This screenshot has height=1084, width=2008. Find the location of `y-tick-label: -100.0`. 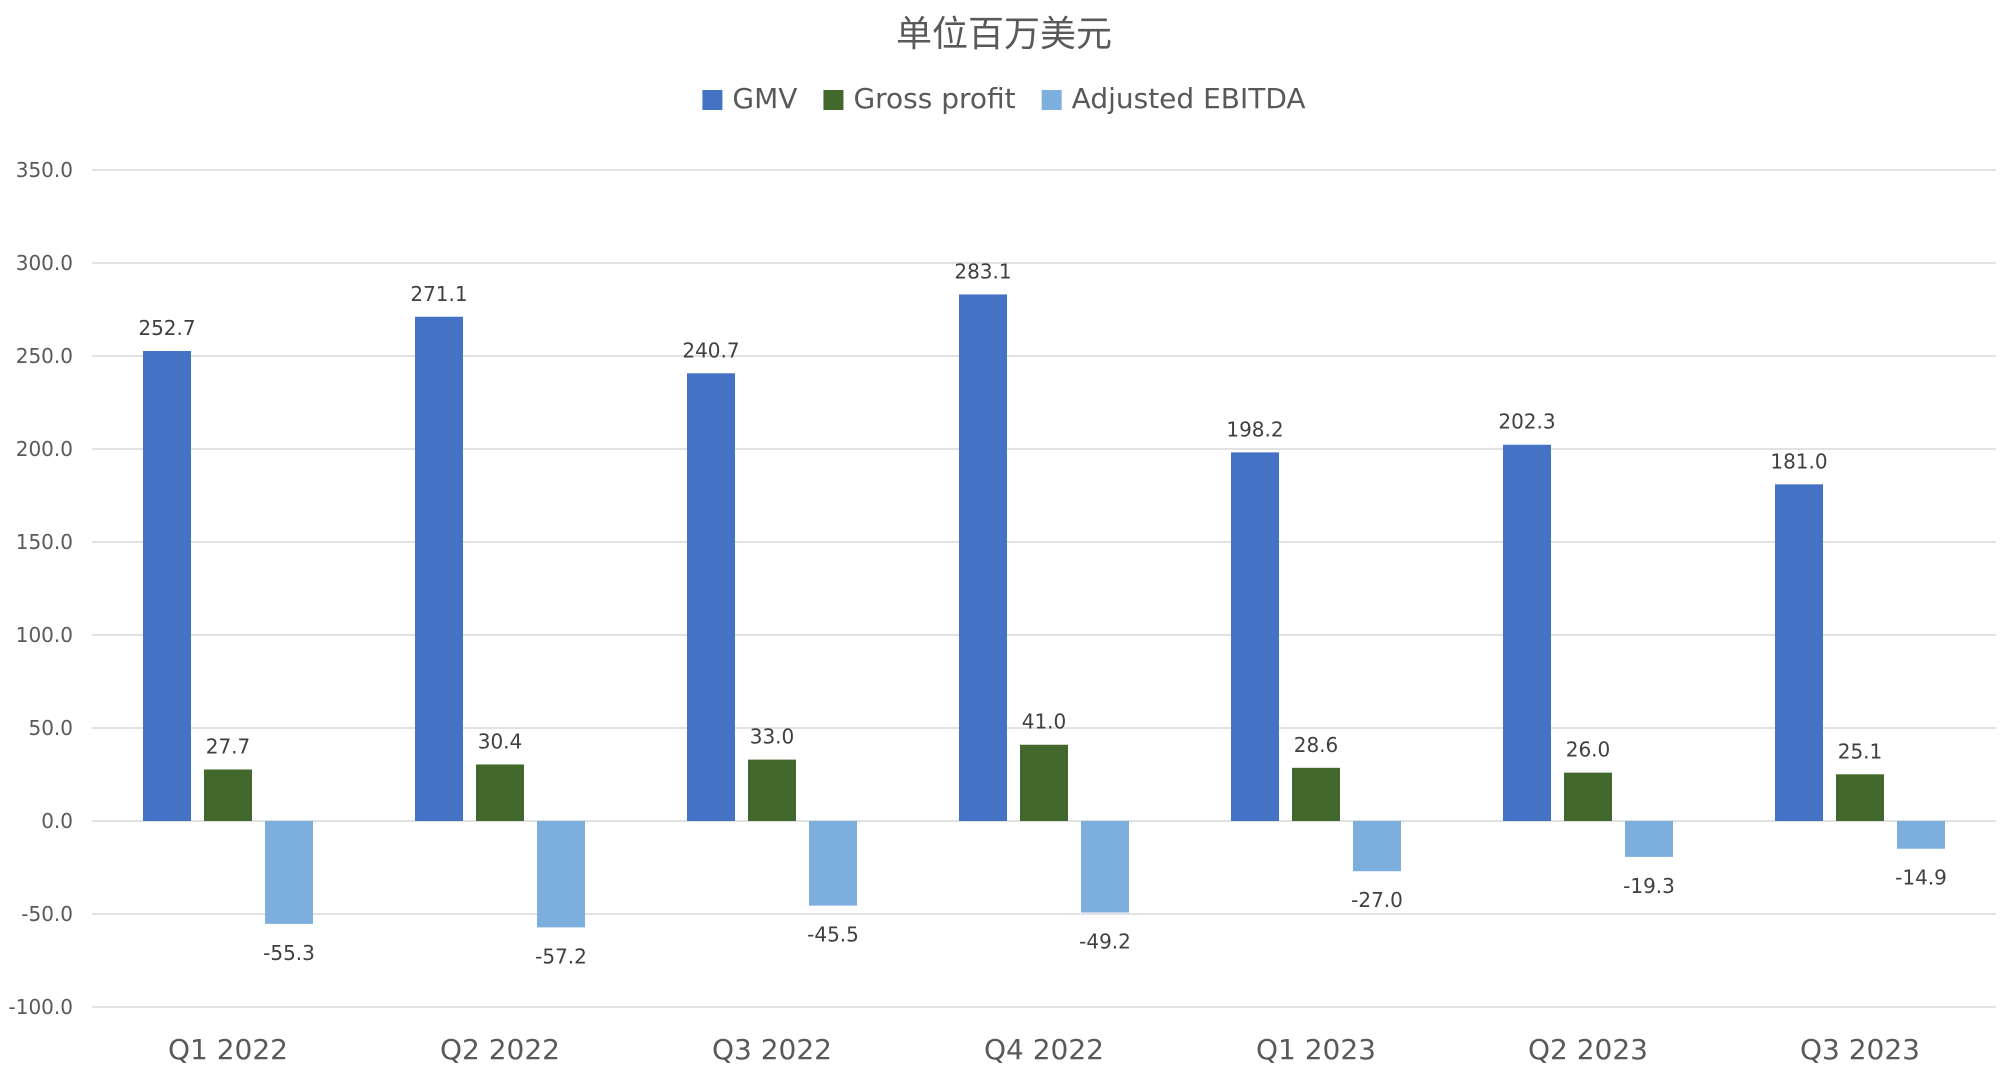

y-tick-label: -100.0 is located at coordinates (41, 1007).